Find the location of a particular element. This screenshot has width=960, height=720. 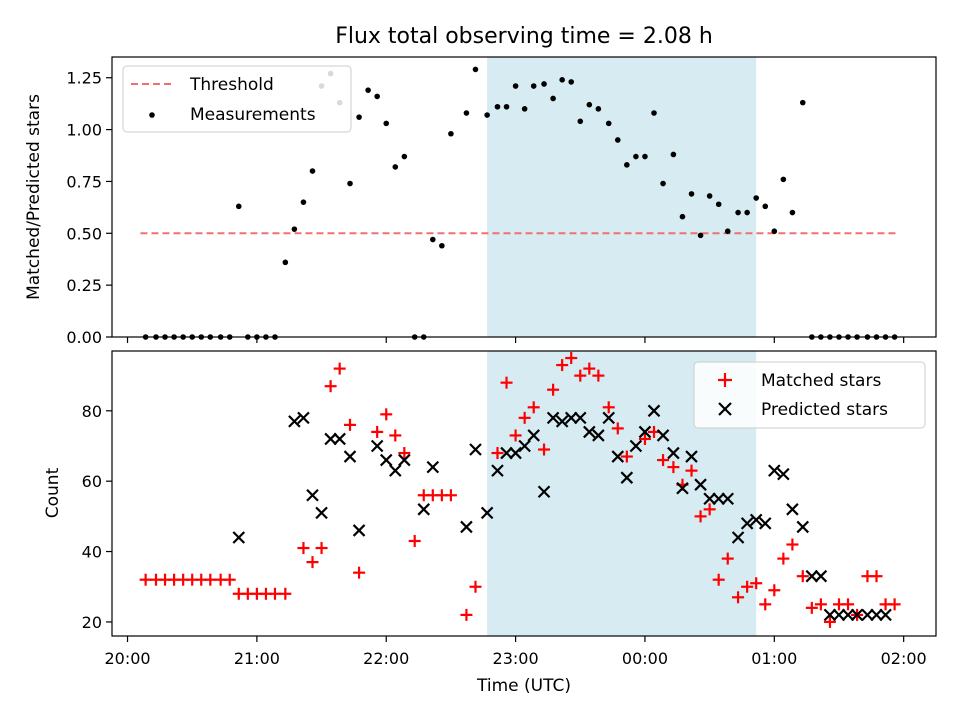

bottom-legend: Matched stars Predicted stars is located at coordinates (809, 395).